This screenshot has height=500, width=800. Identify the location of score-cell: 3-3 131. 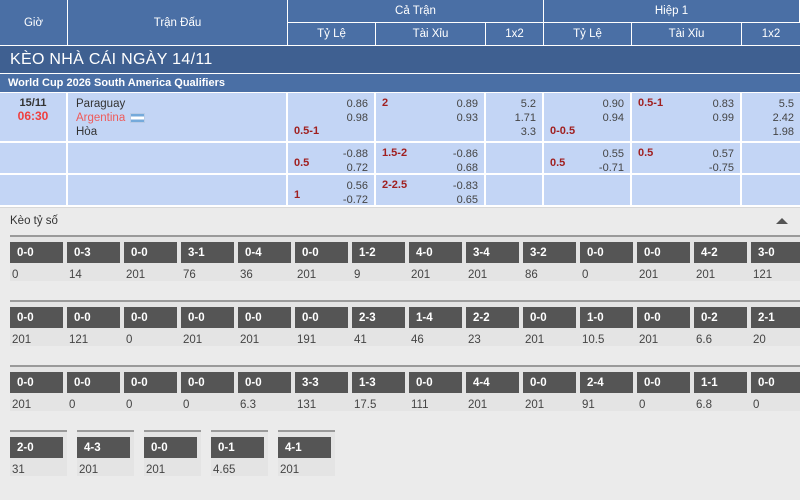
(323, 397).